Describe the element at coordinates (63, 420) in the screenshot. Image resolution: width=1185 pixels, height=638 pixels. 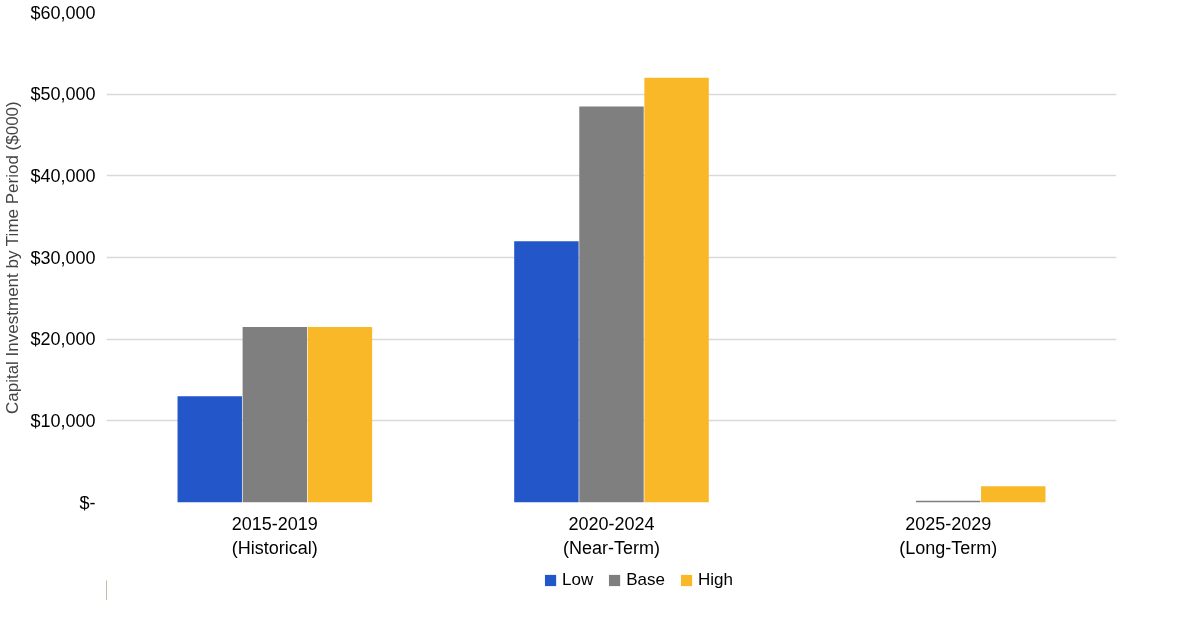
I see `y-tick-label: $10,000` at that location.